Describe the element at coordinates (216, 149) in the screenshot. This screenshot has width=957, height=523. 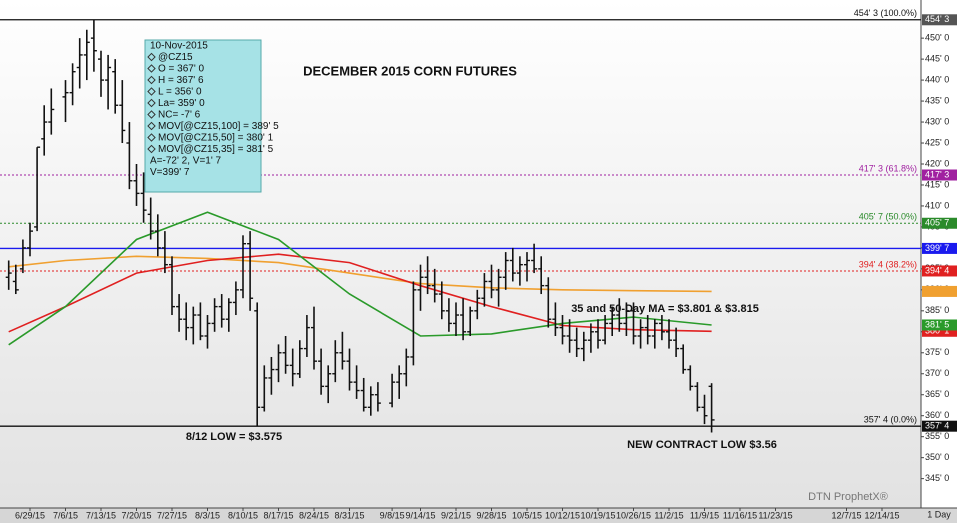
I see `info-line: MOV[@CZ15,35] = 381' 5` at that location.